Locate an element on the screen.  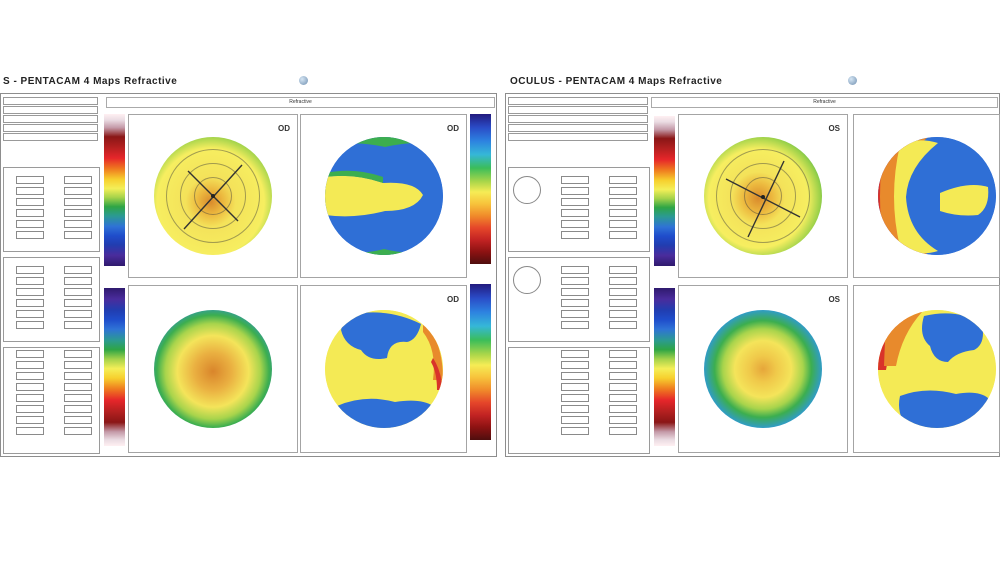
report-title: OCULUS - PENTACAM 4 Maps Refractive is located at coordinates (616, 81).